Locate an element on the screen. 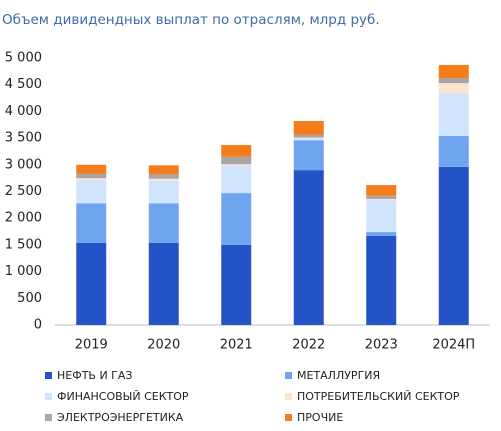 The width and height of the screenshot is (501, 431). y-tick-label: 2 500 is located at coordinates (23, 191).